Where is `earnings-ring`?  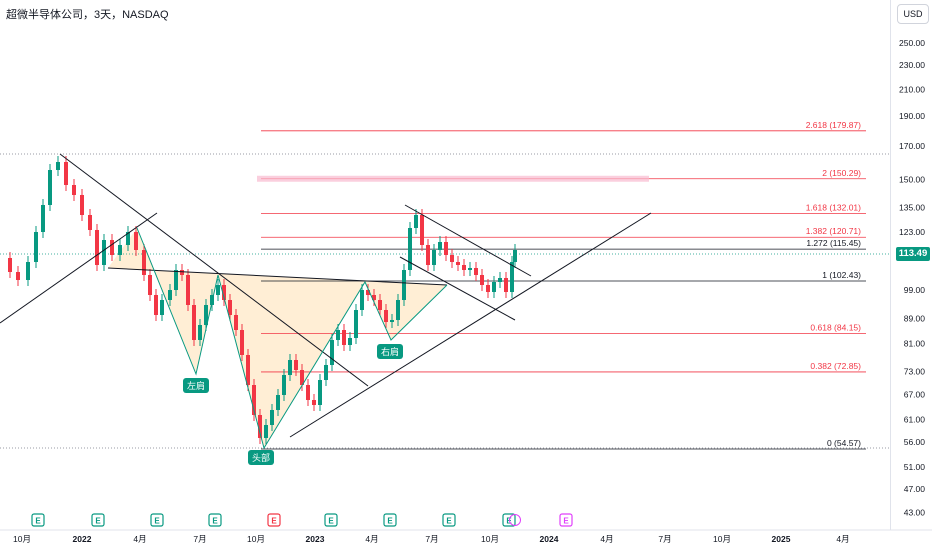 earnings-ring is located at coordinates (515, 520).